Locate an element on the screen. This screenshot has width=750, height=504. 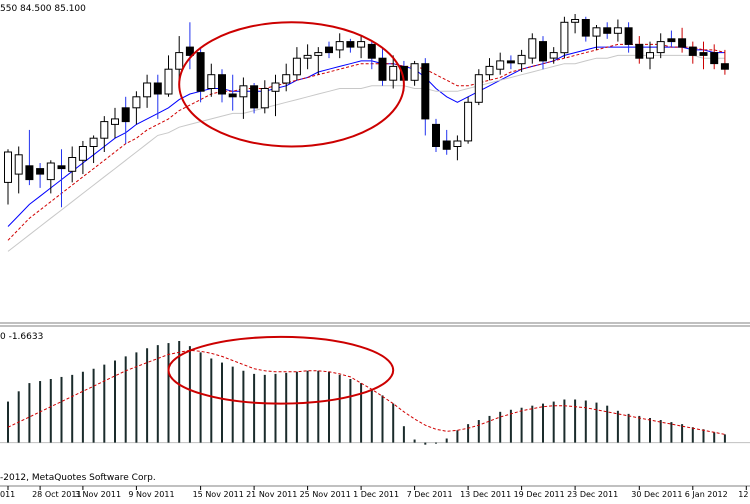
x-tick-label: 6 Jan 2012 is located at coordinates (706, 494).